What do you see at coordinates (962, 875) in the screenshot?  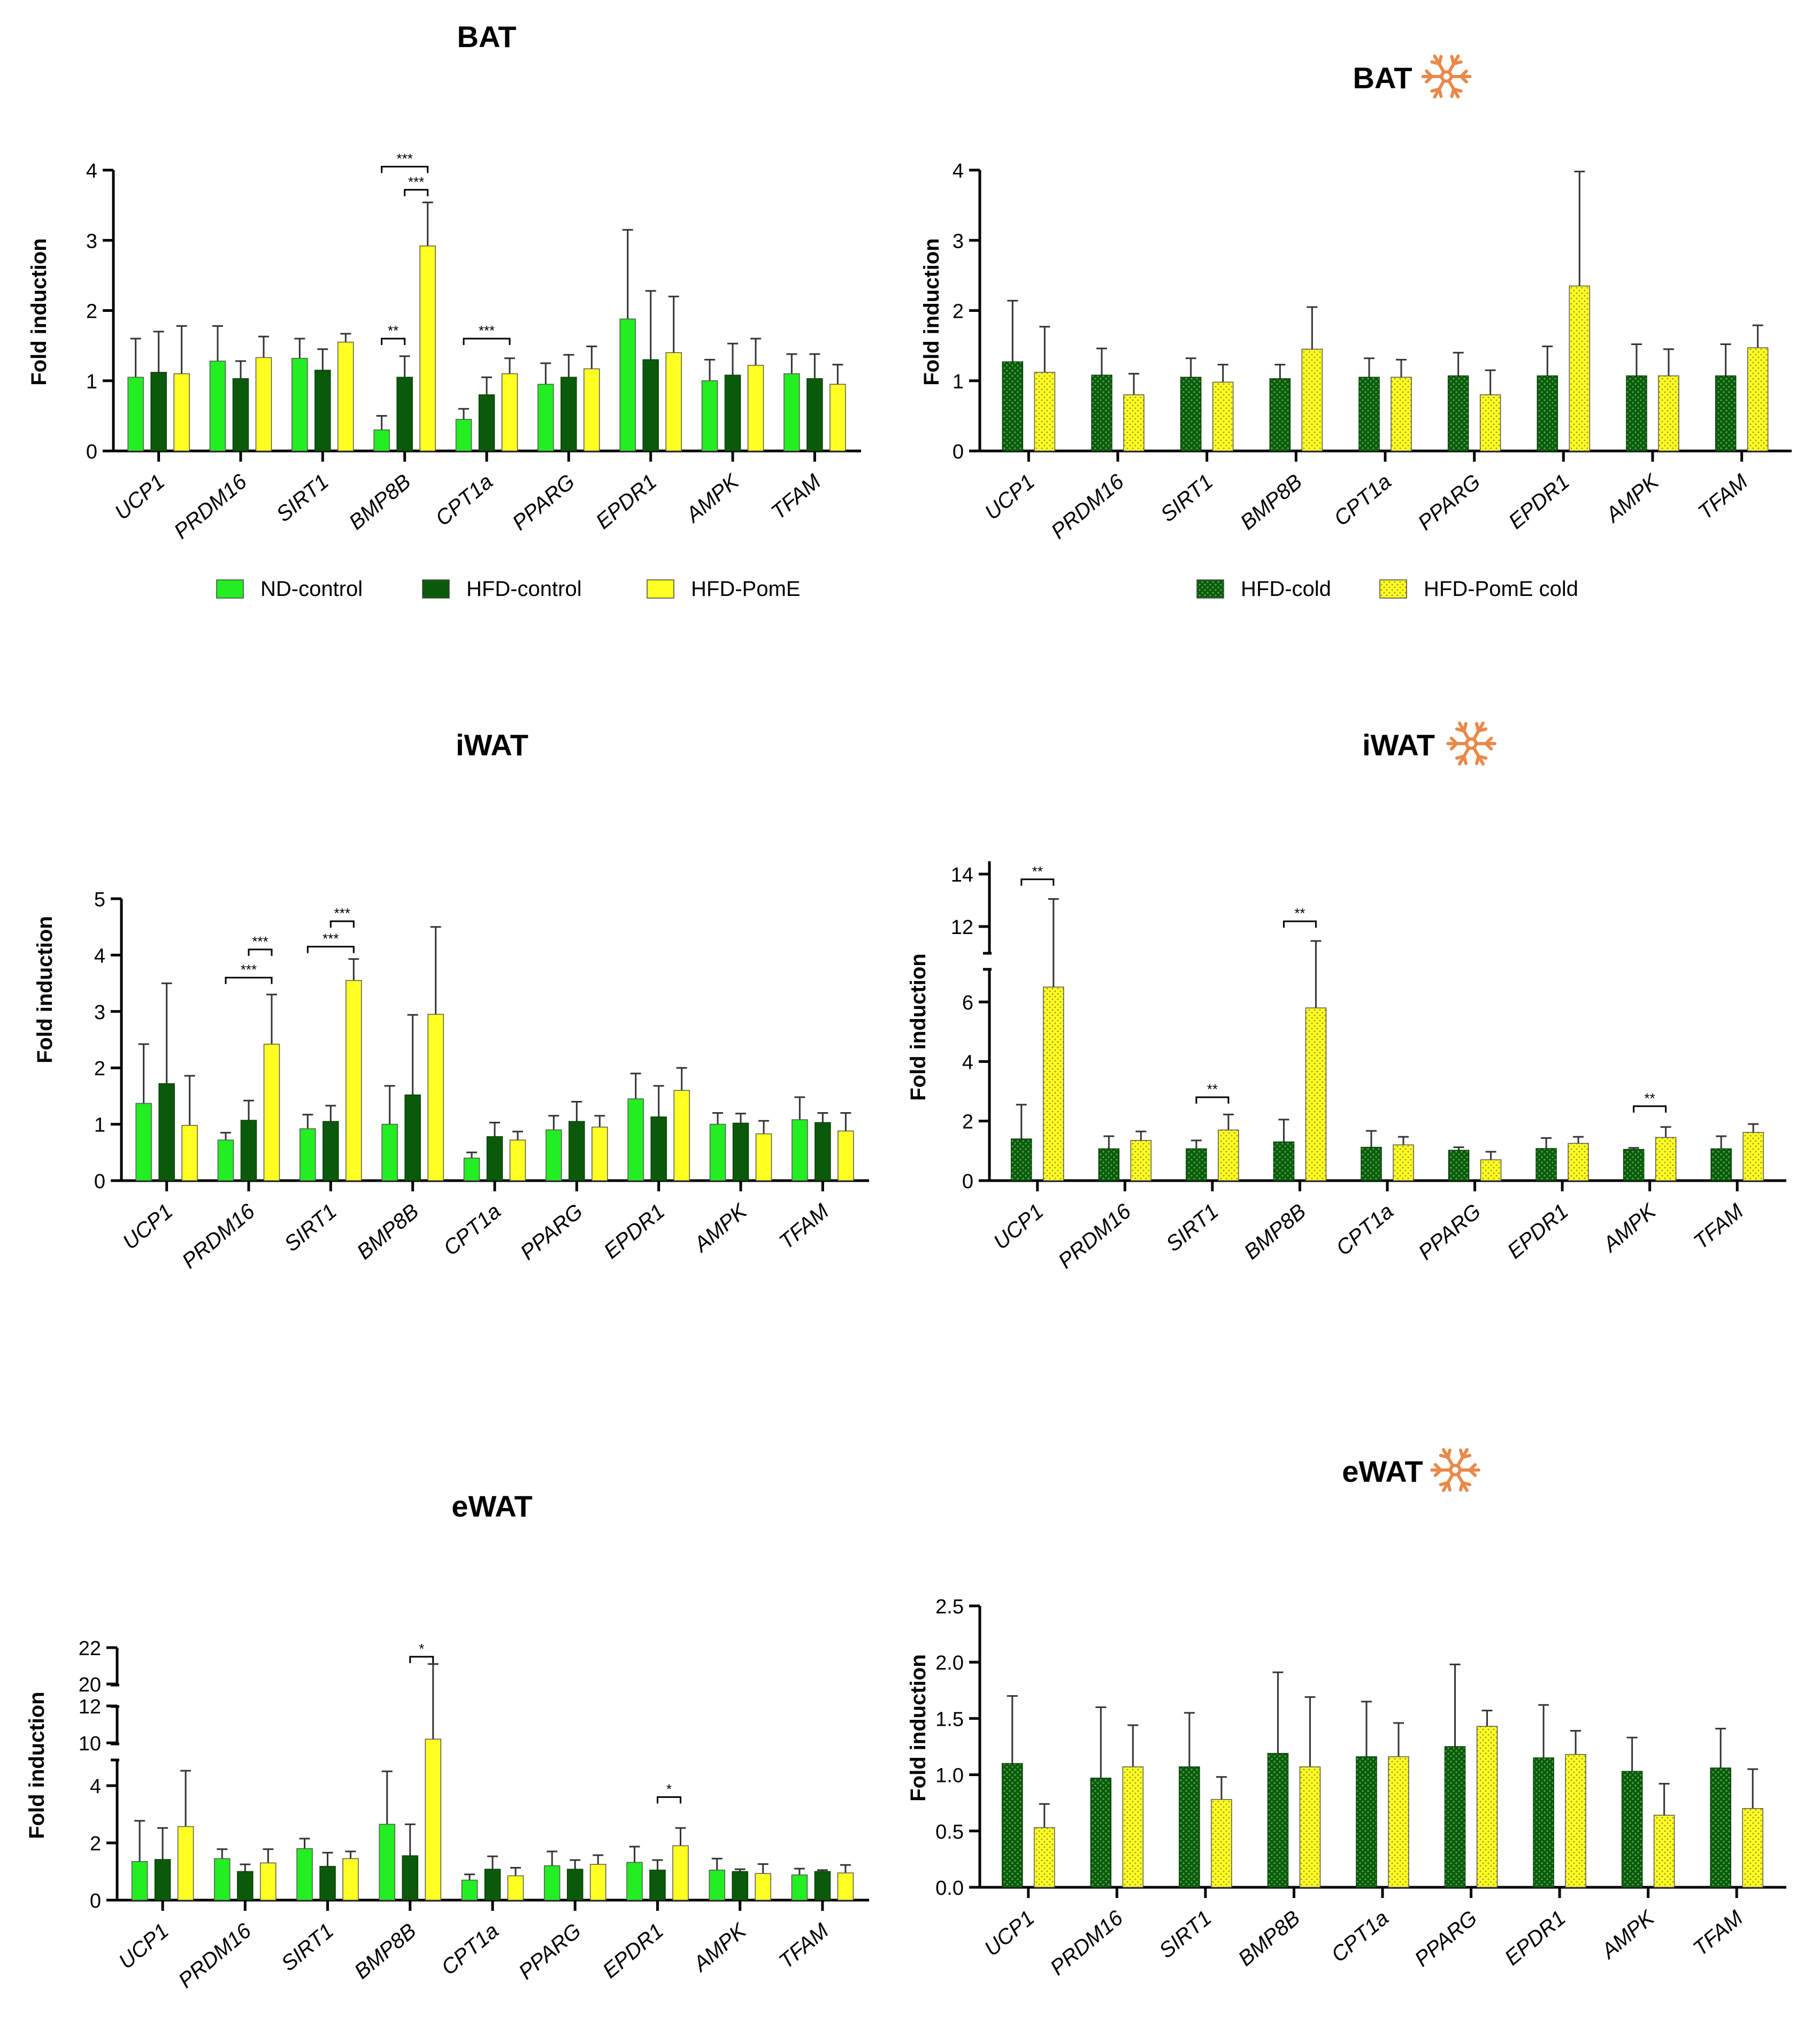 I see `y-tick-label: 14` at bounding box center [962, 875].